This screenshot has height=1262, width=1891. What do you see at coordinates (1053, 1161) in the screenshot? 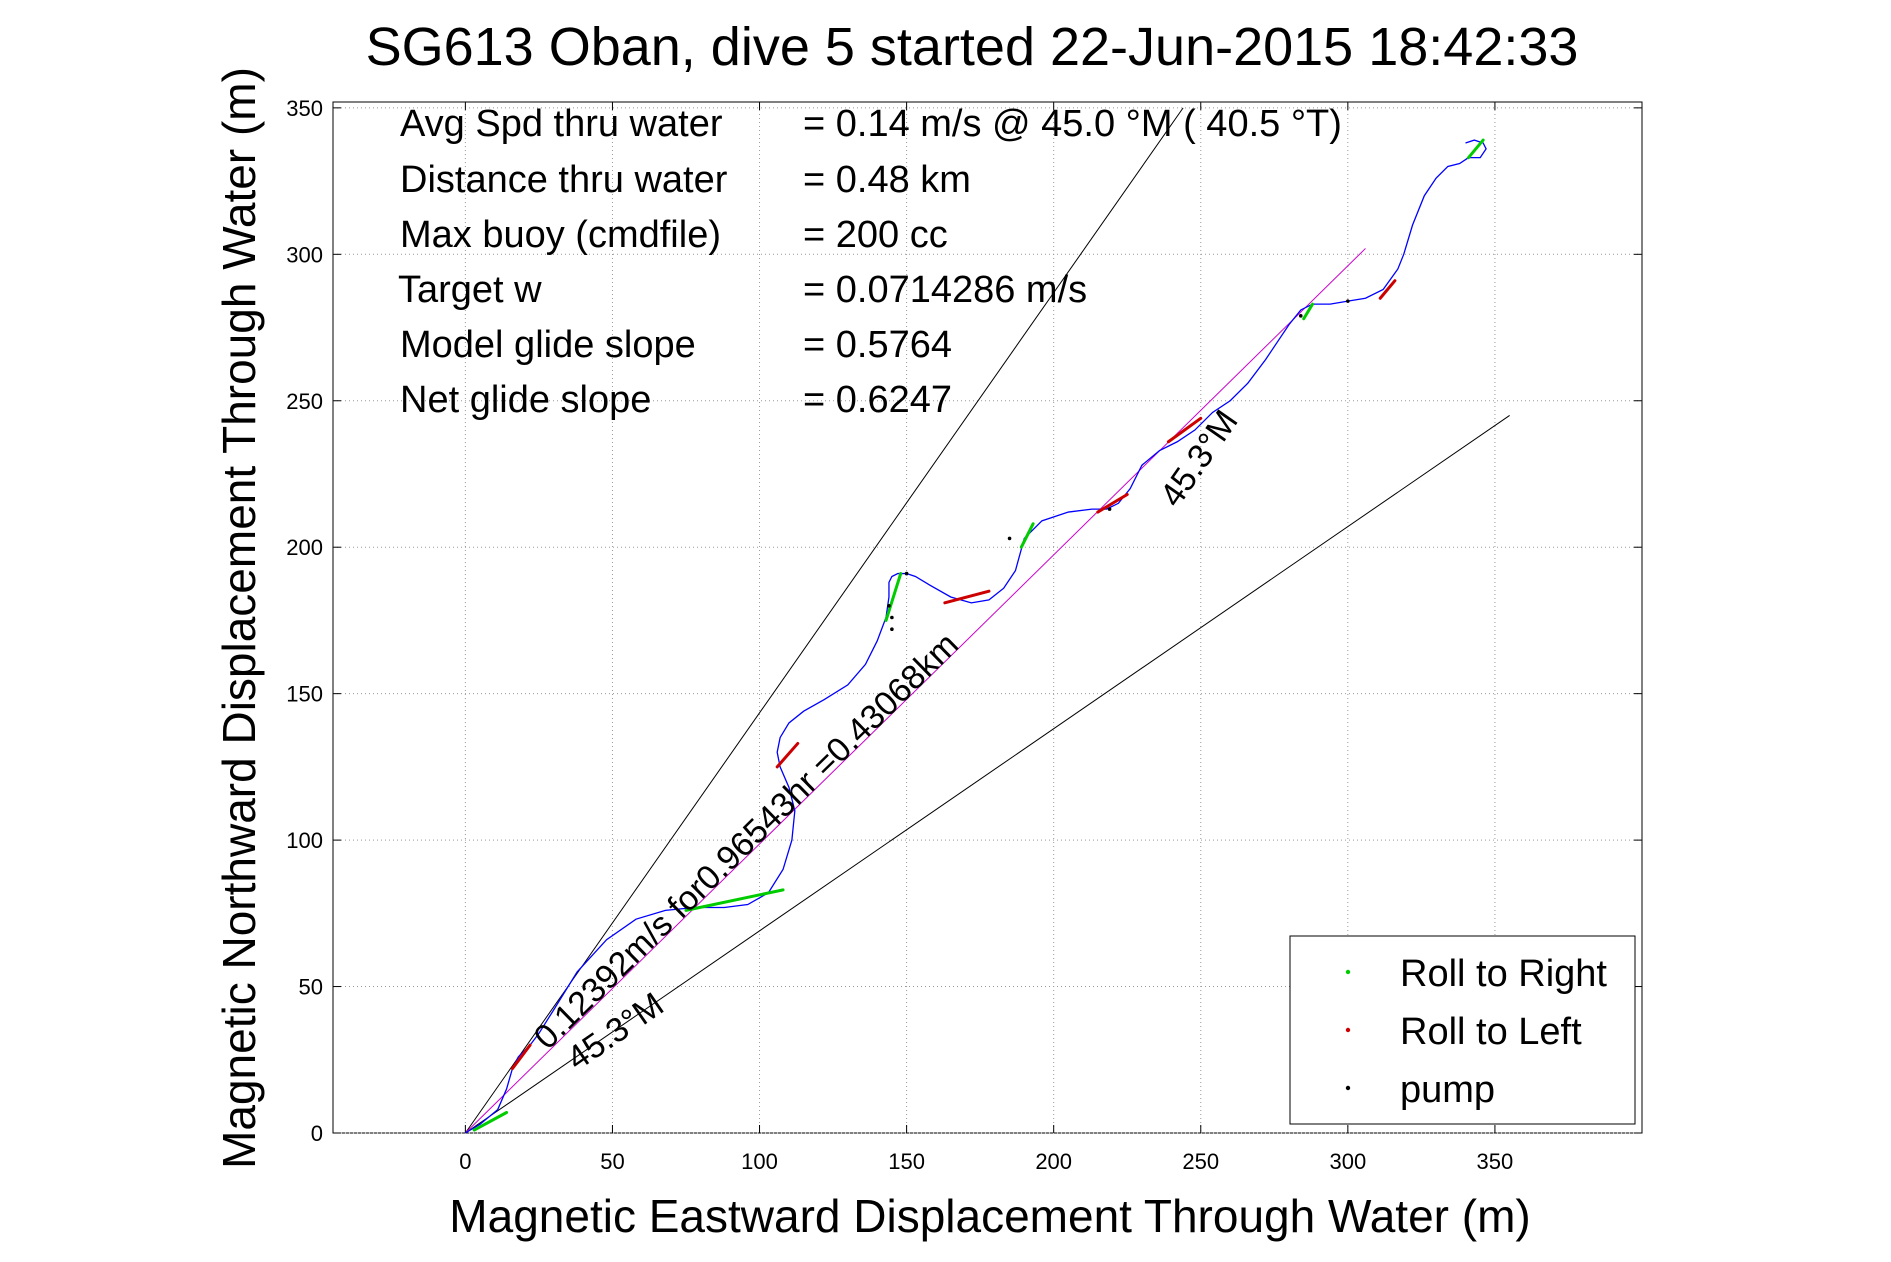
I see `x-tick-label: 200` at bounding box center [1053, 1161].